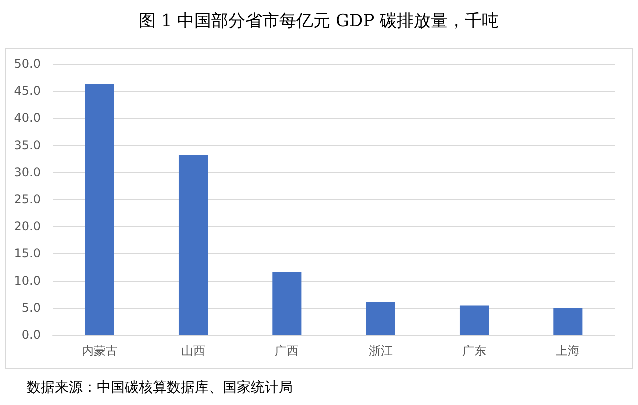  What do you see at coordinates (27, 172) in the screenshot?
I see `y-tick-label: 30.0` at bounding box center [27, 172].